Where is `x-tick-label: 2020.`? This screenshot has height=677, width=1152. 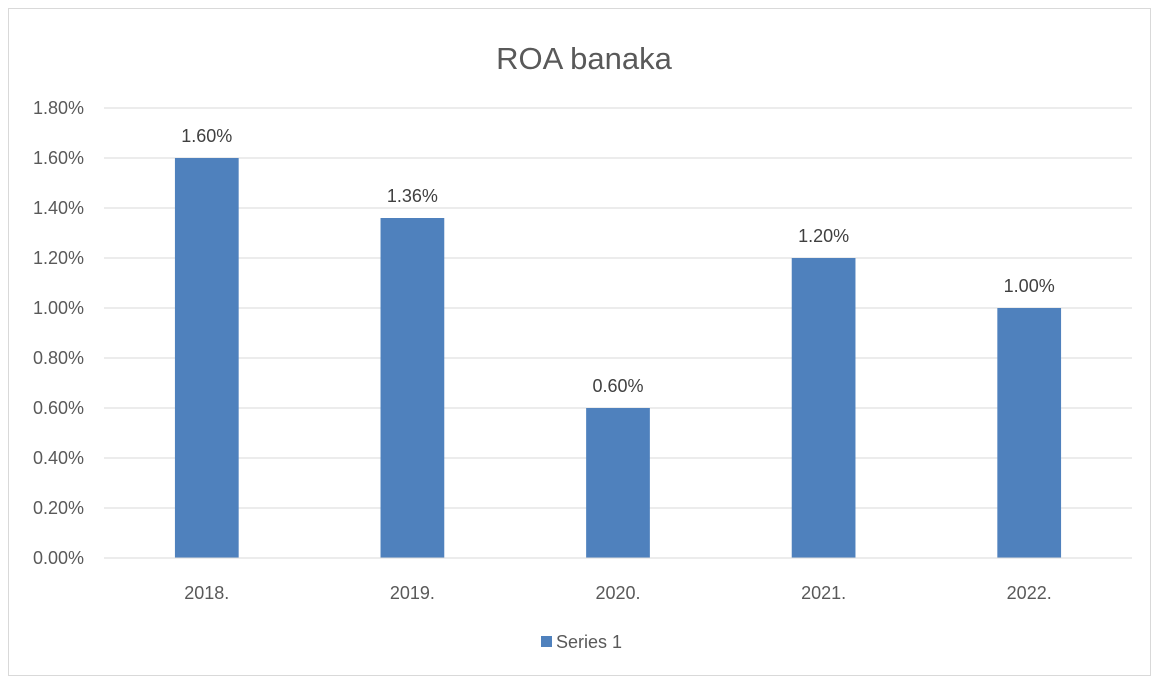
x-tick-label: 2020. is located at coordinates (617, 593).